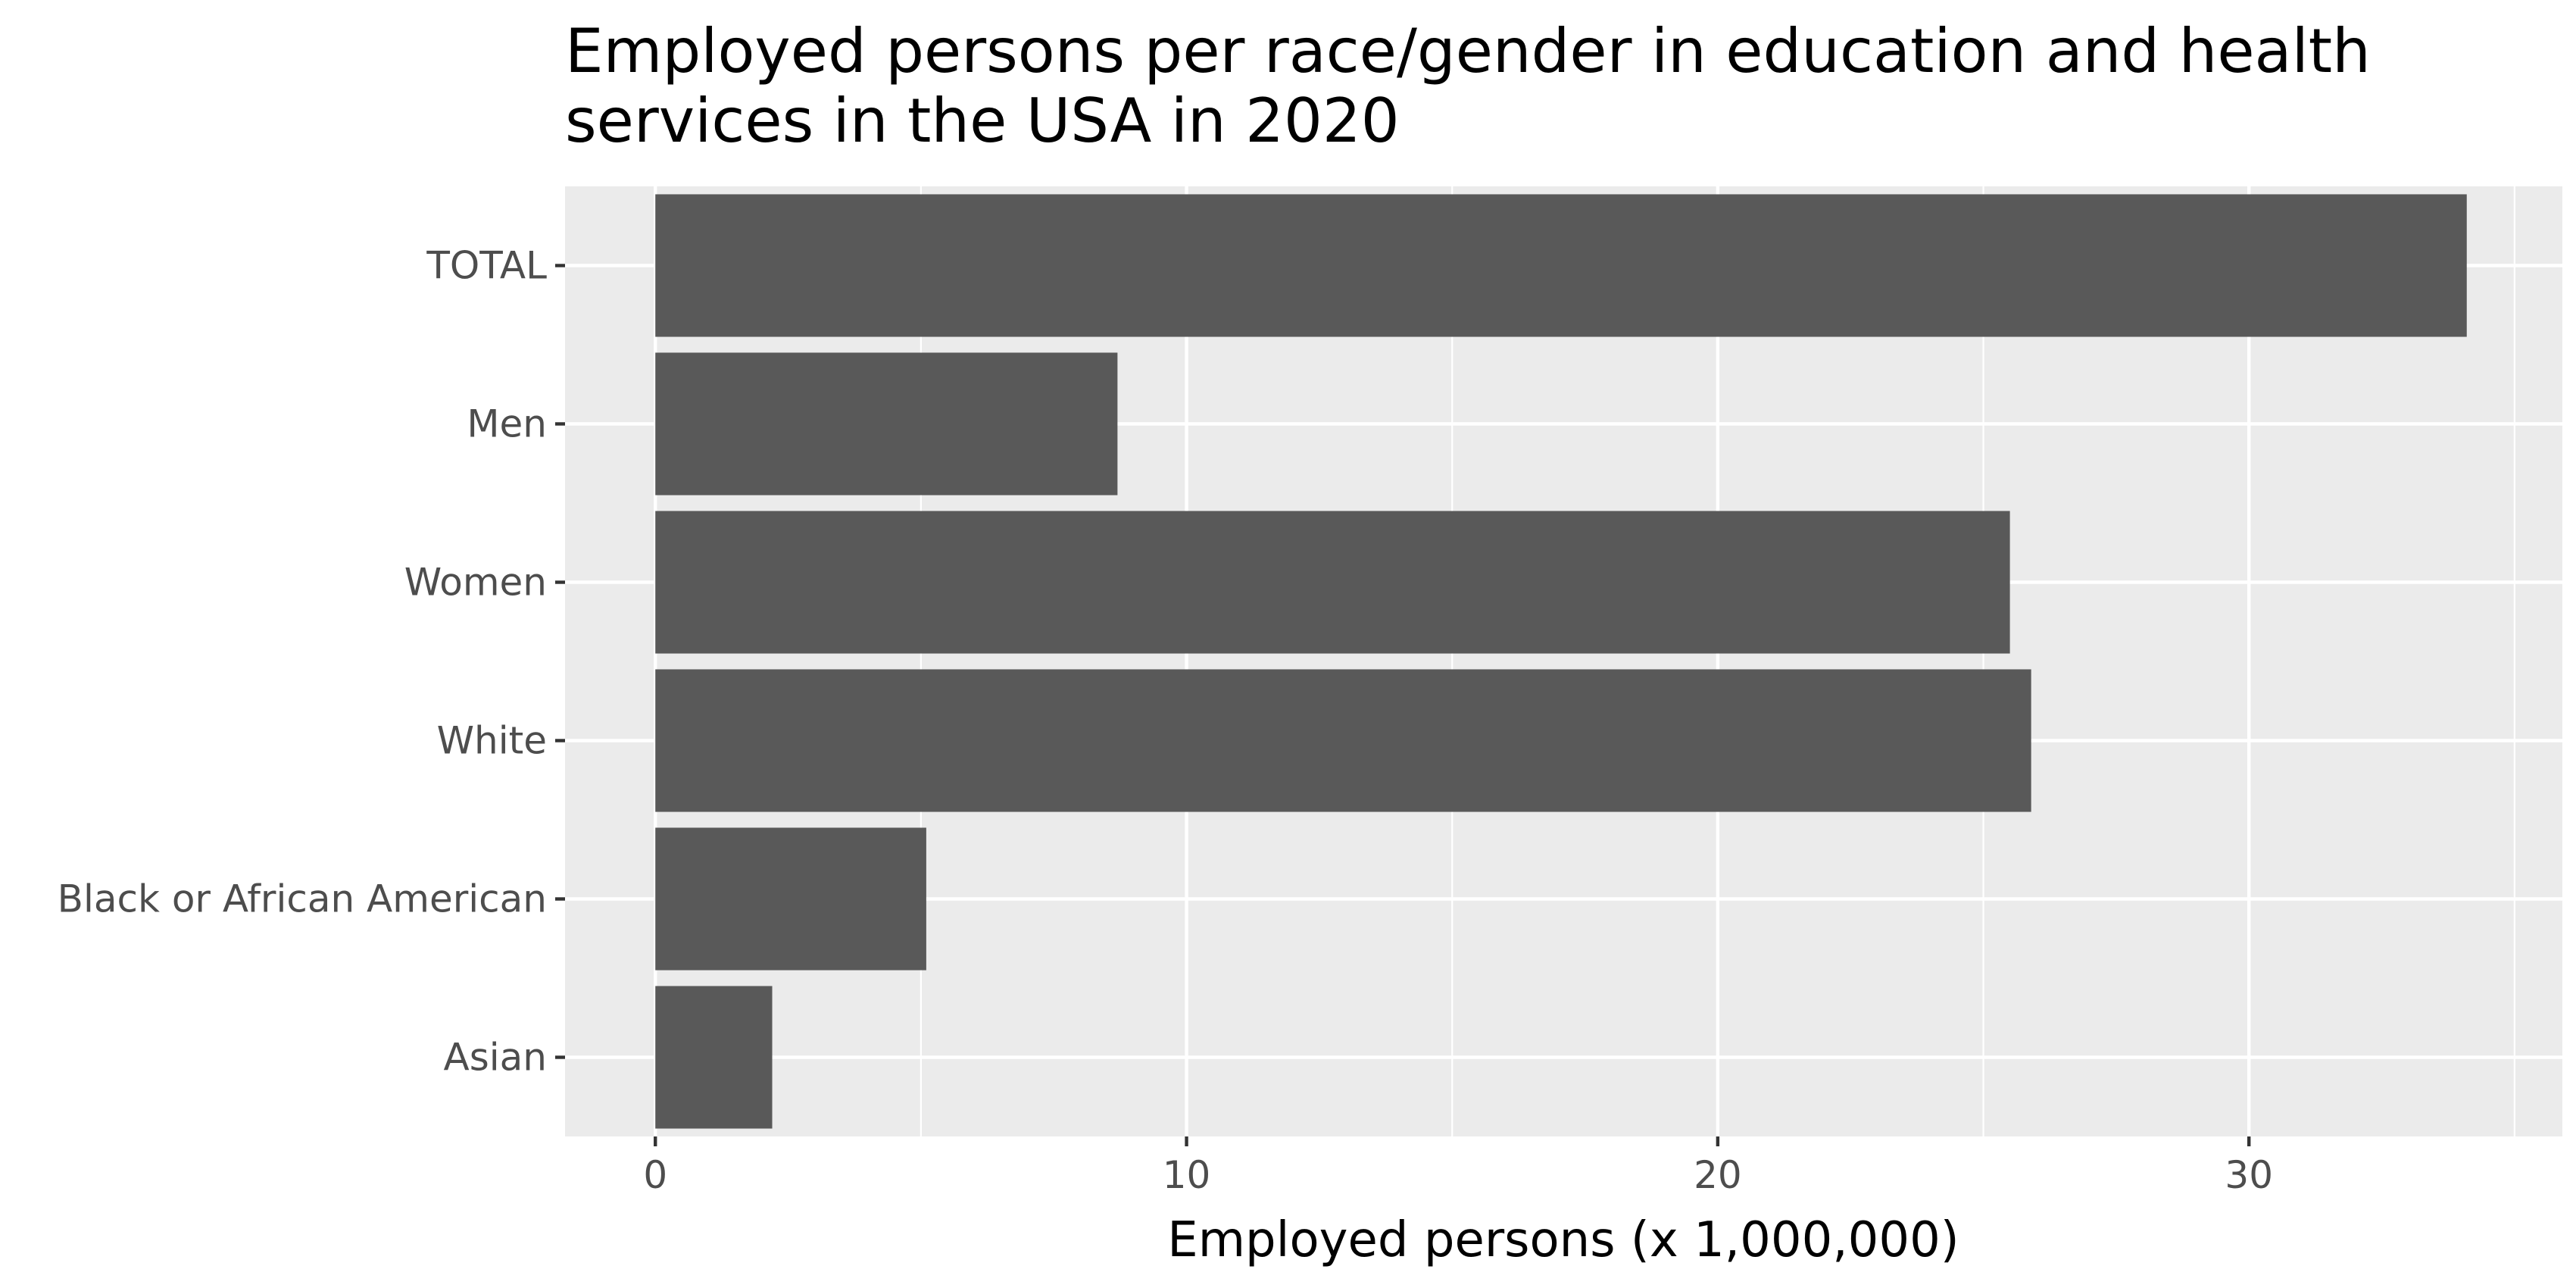 This screenshot has height=1288, width=2576. What do you see at coordinates (1563, 1240) in the screenshot?
I see `x-axis-title: Employed persons (x 1,000,000)` at bounding box center [1563, 1240].